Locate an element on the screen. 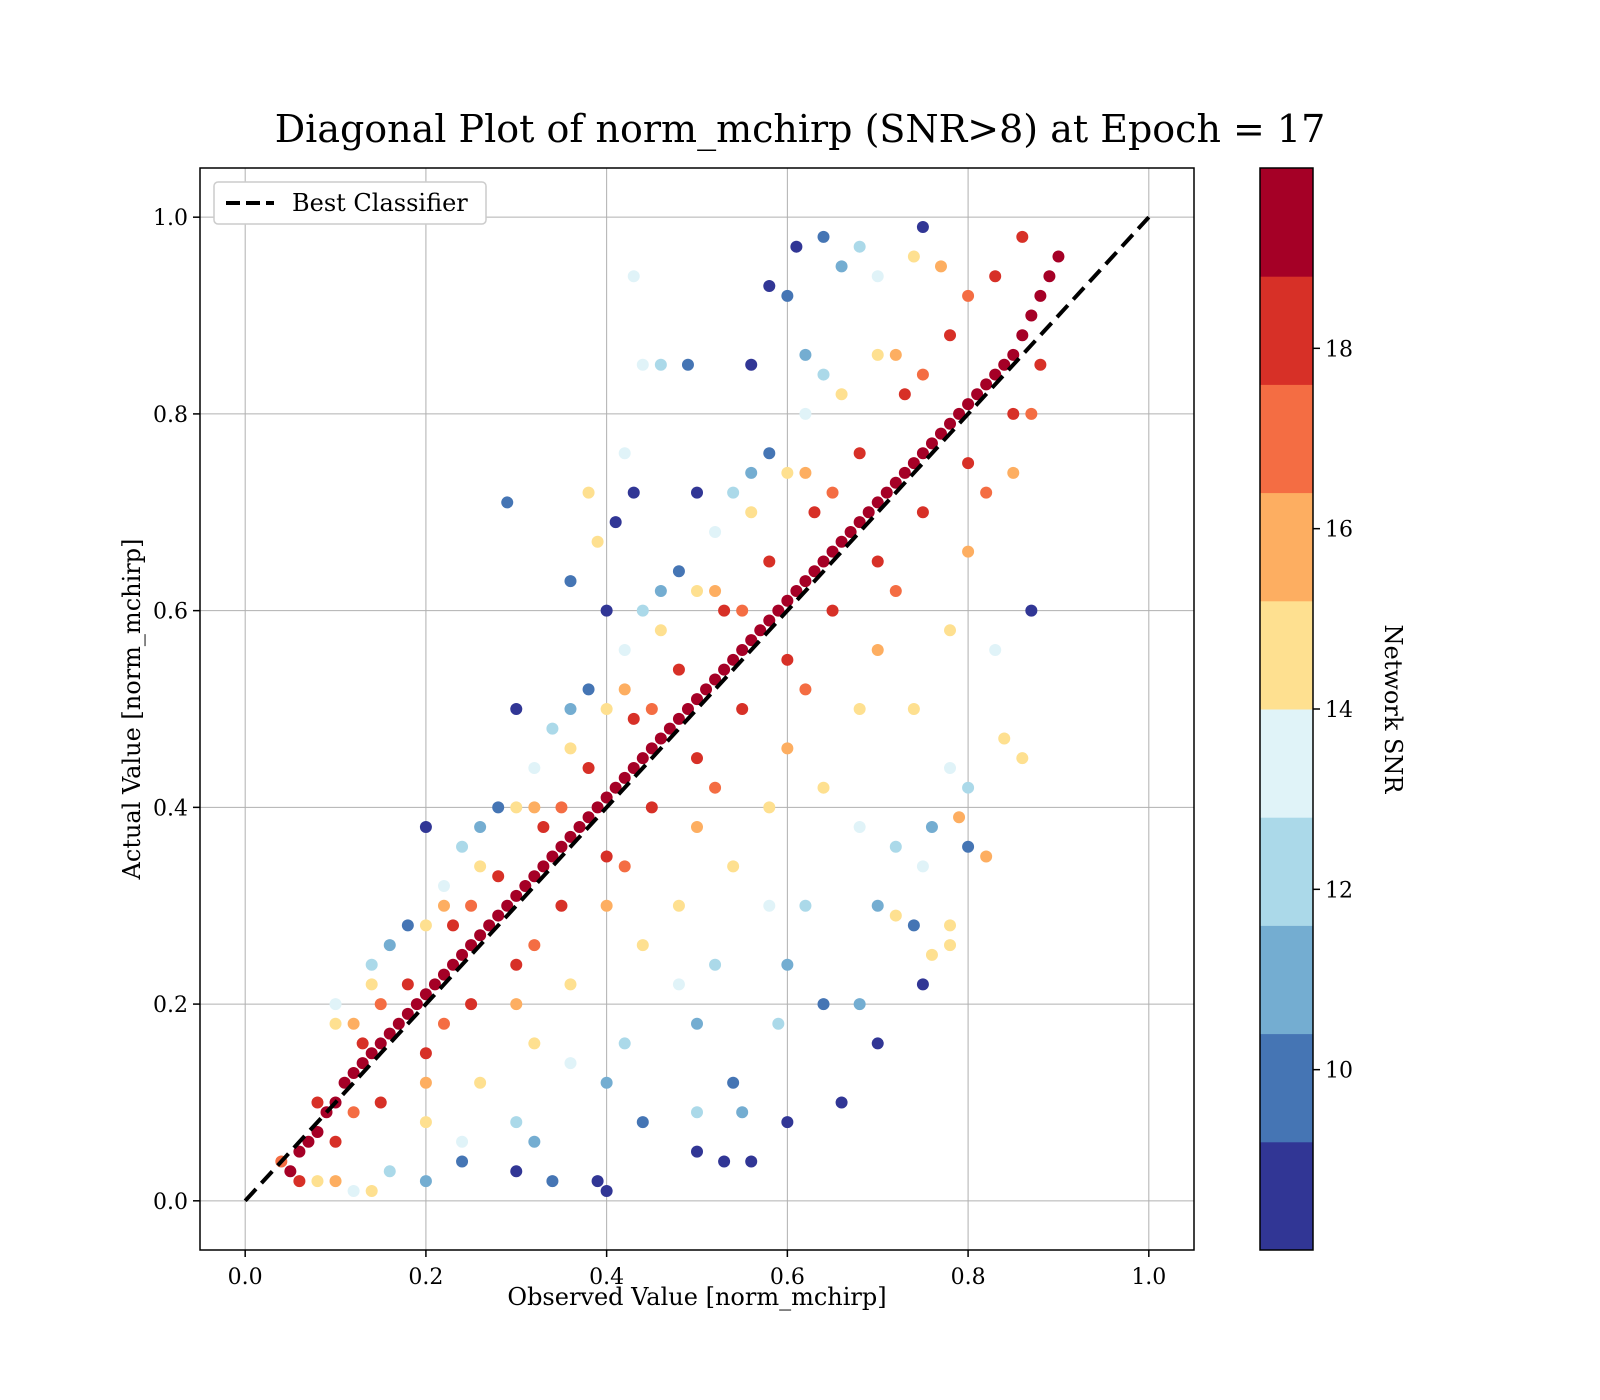 Image resolution: width=1600 pixels, height=1400 pixels. colorbar-tick-label-0: 10 is located at coordinates (1339, 1071).